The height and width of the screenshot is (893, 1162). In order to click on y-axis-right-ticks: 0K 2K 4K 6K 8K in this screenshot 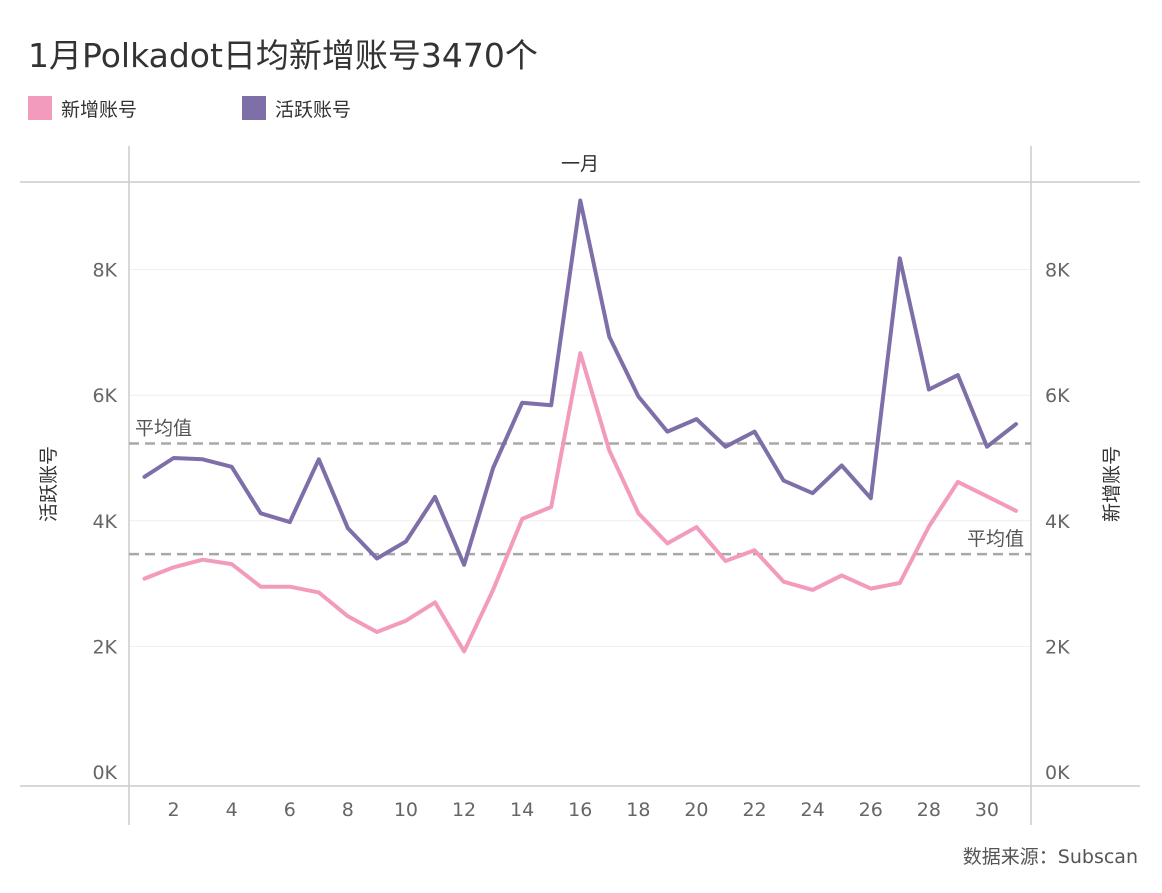, I will do `click(1057, 522)`.